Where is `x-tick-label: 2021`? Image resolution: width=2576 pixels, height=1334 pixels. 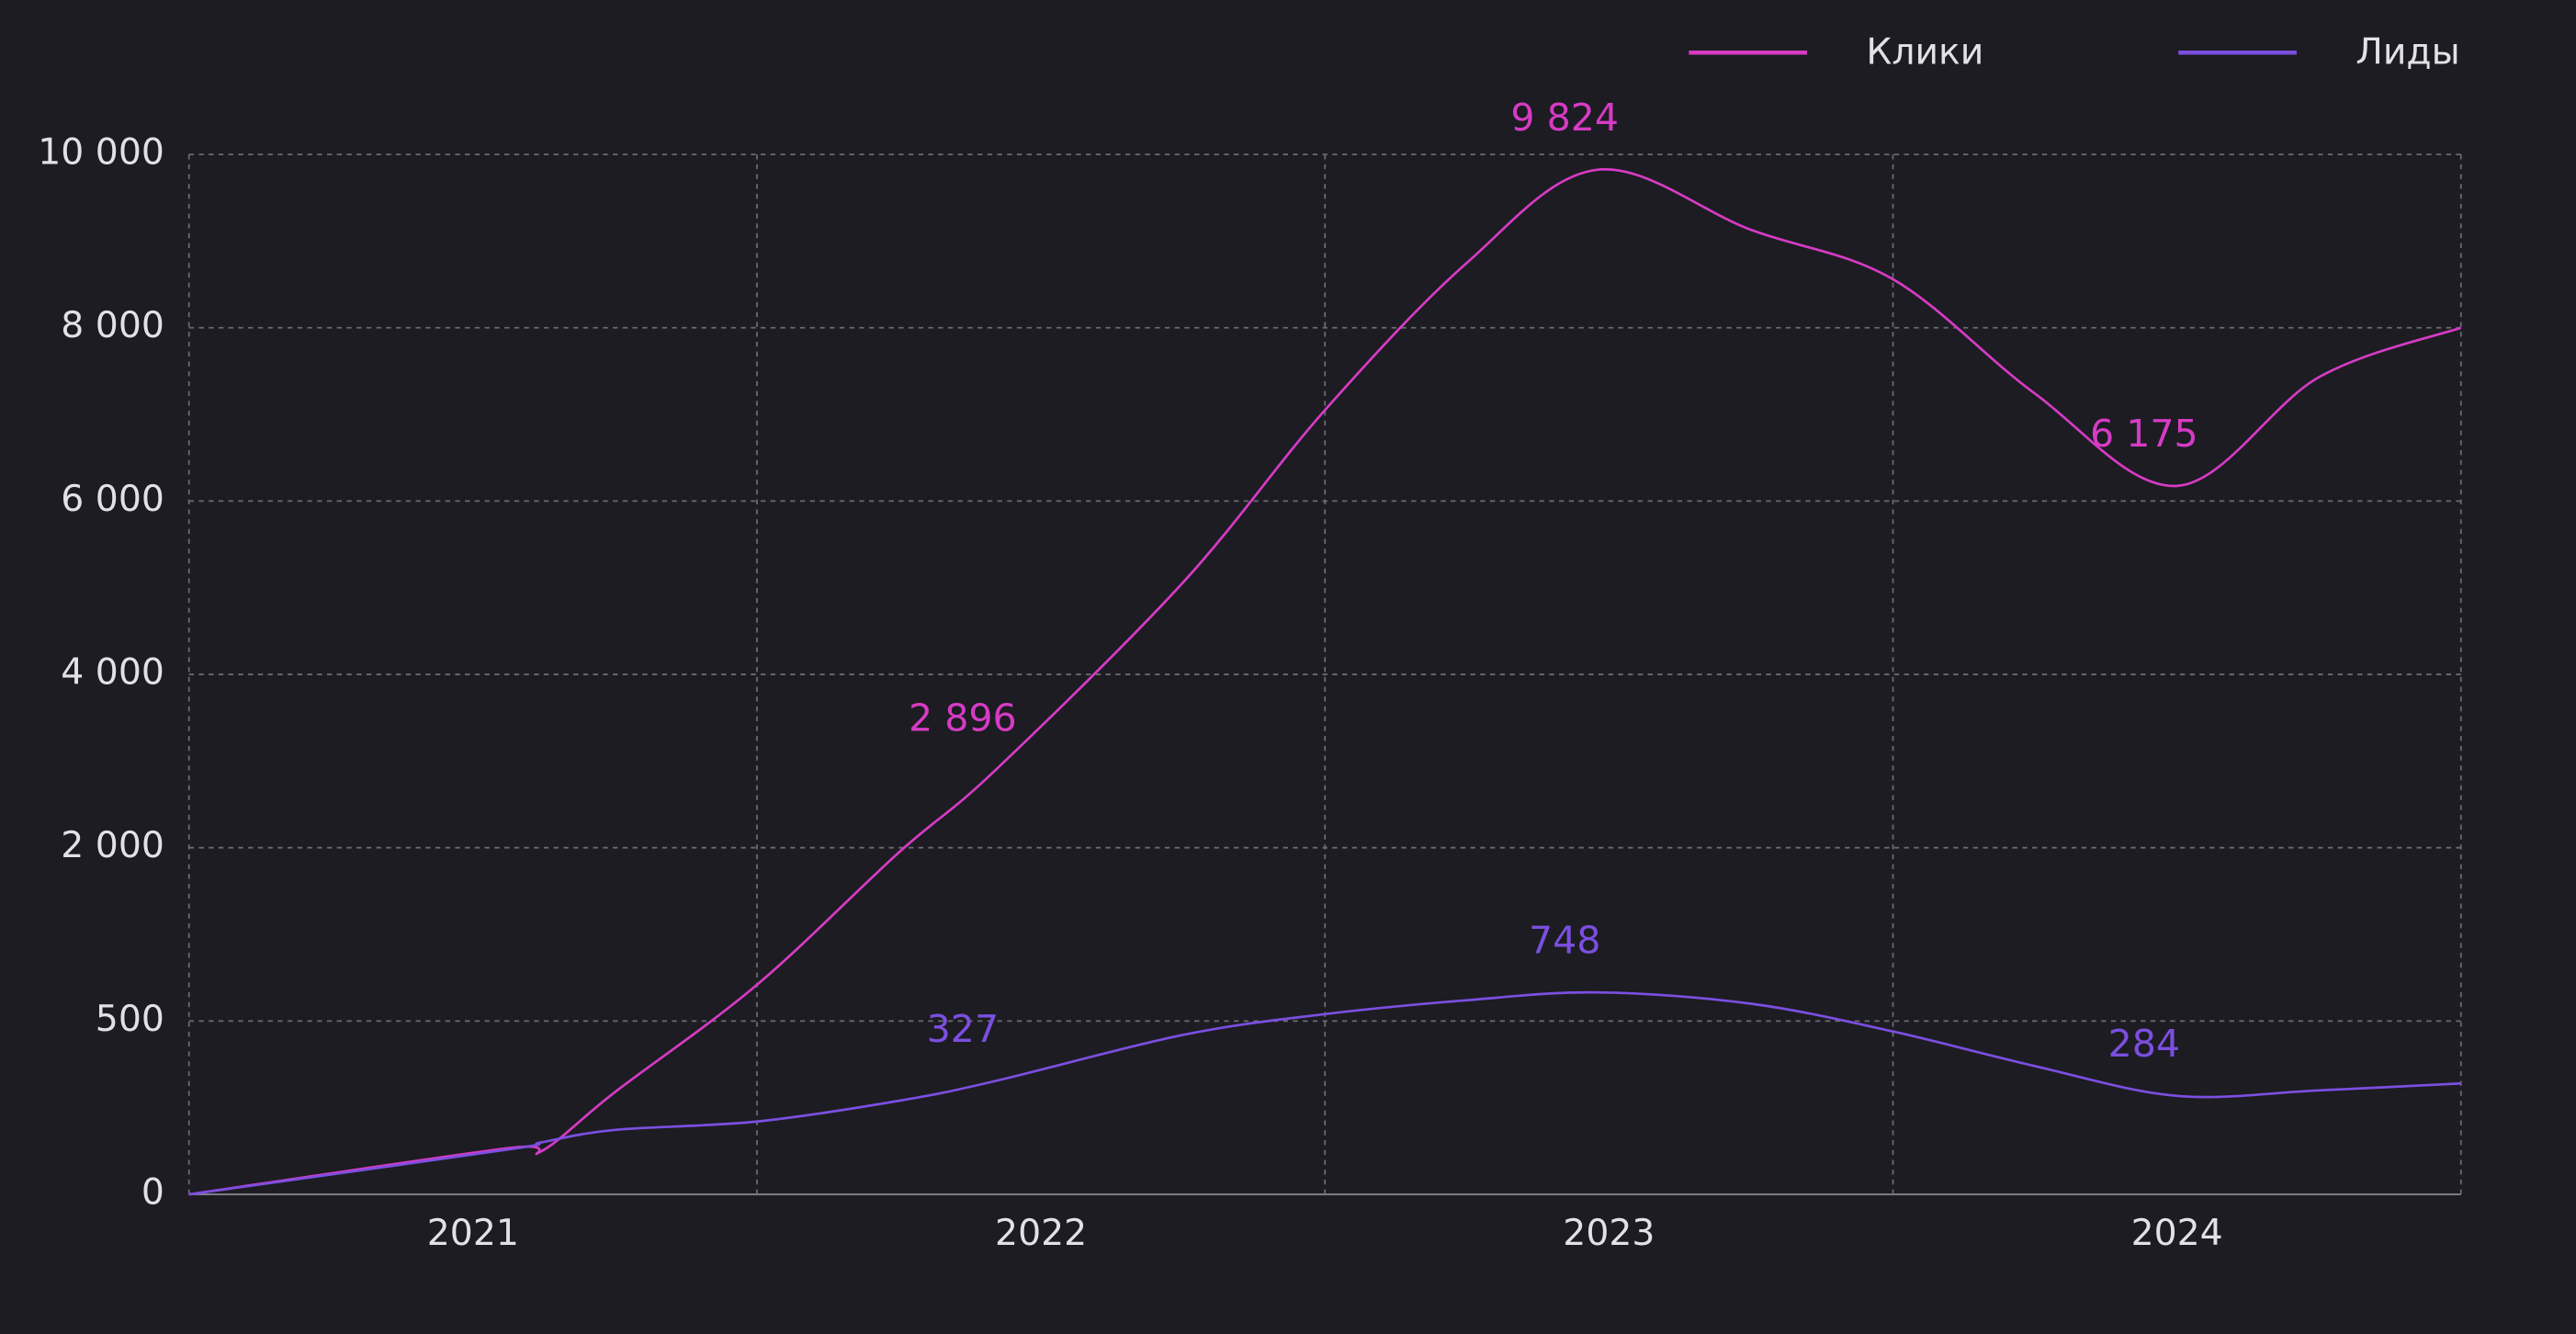
x-tick-label: 2021 is located at coordinates (473, 1233).